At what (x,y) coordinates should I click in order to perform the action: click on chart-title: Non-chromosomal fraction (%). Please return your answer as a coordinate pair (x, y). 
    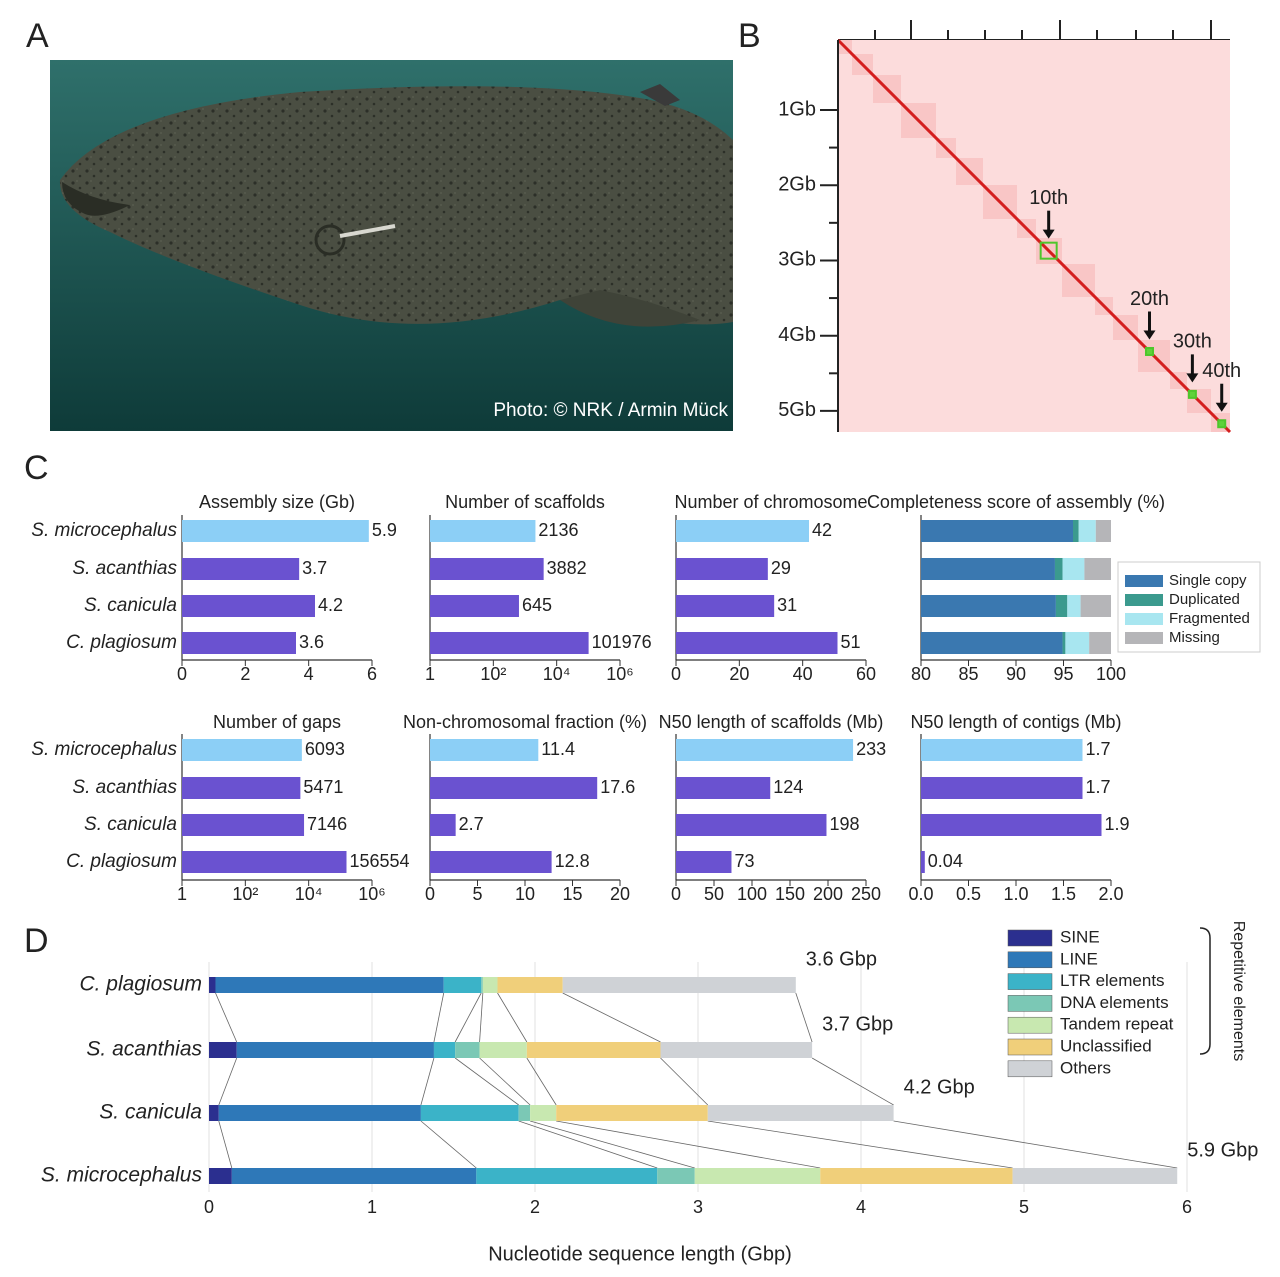
    Looking at the image, I should click on (525, 722).